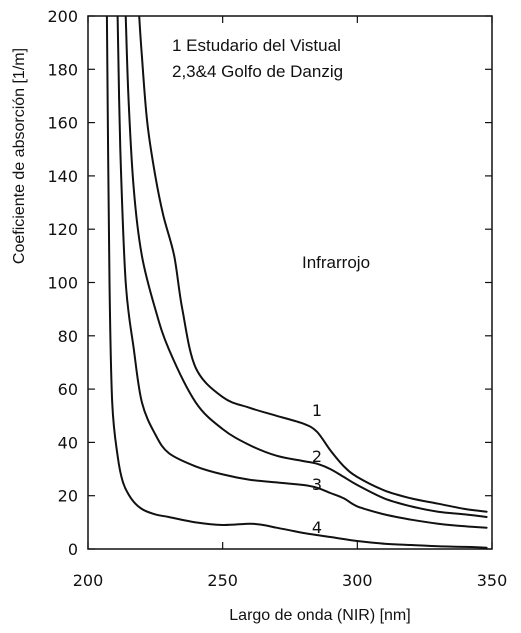 Image resolution: width=521 pixels, height=633 pixels. What do you see at coordinates (19, 156) in the screenshot?
I see `y-axis-label: Coeficiente de absorción [1/m]` at bounding box center [19, 156].